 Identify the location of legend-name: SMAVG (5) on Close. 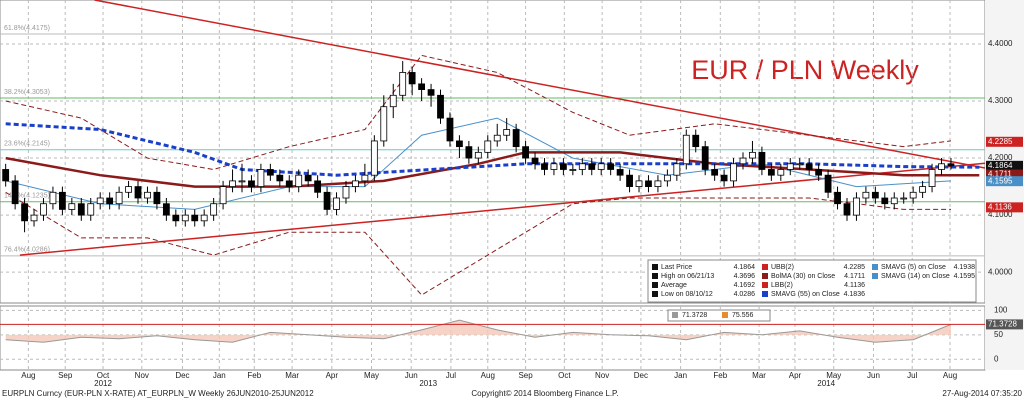
(913, 267).